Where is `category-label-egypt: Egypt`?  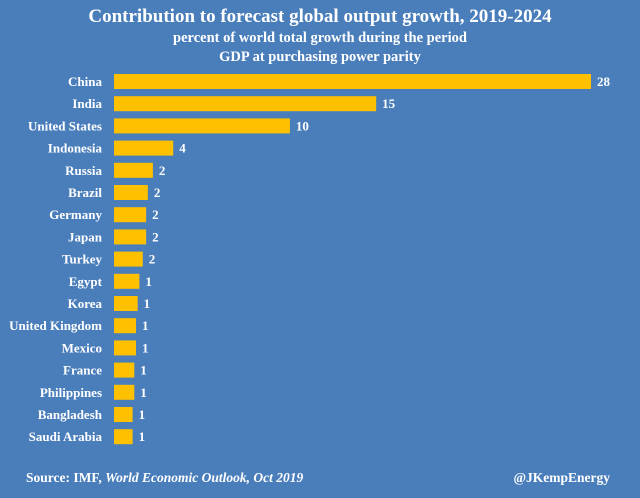 category-label-egypt: Egypt is located at coordinates (86, 281).